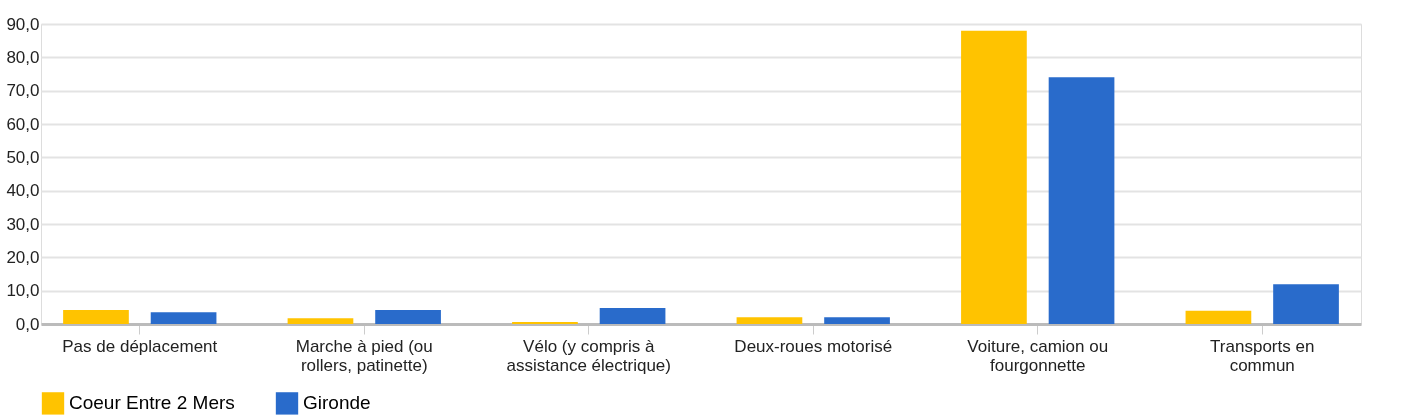 Image resolution: width=1402 pixels, height=416 pixels. I want to click on y-tick-label: 50,0, so click(23, 157).